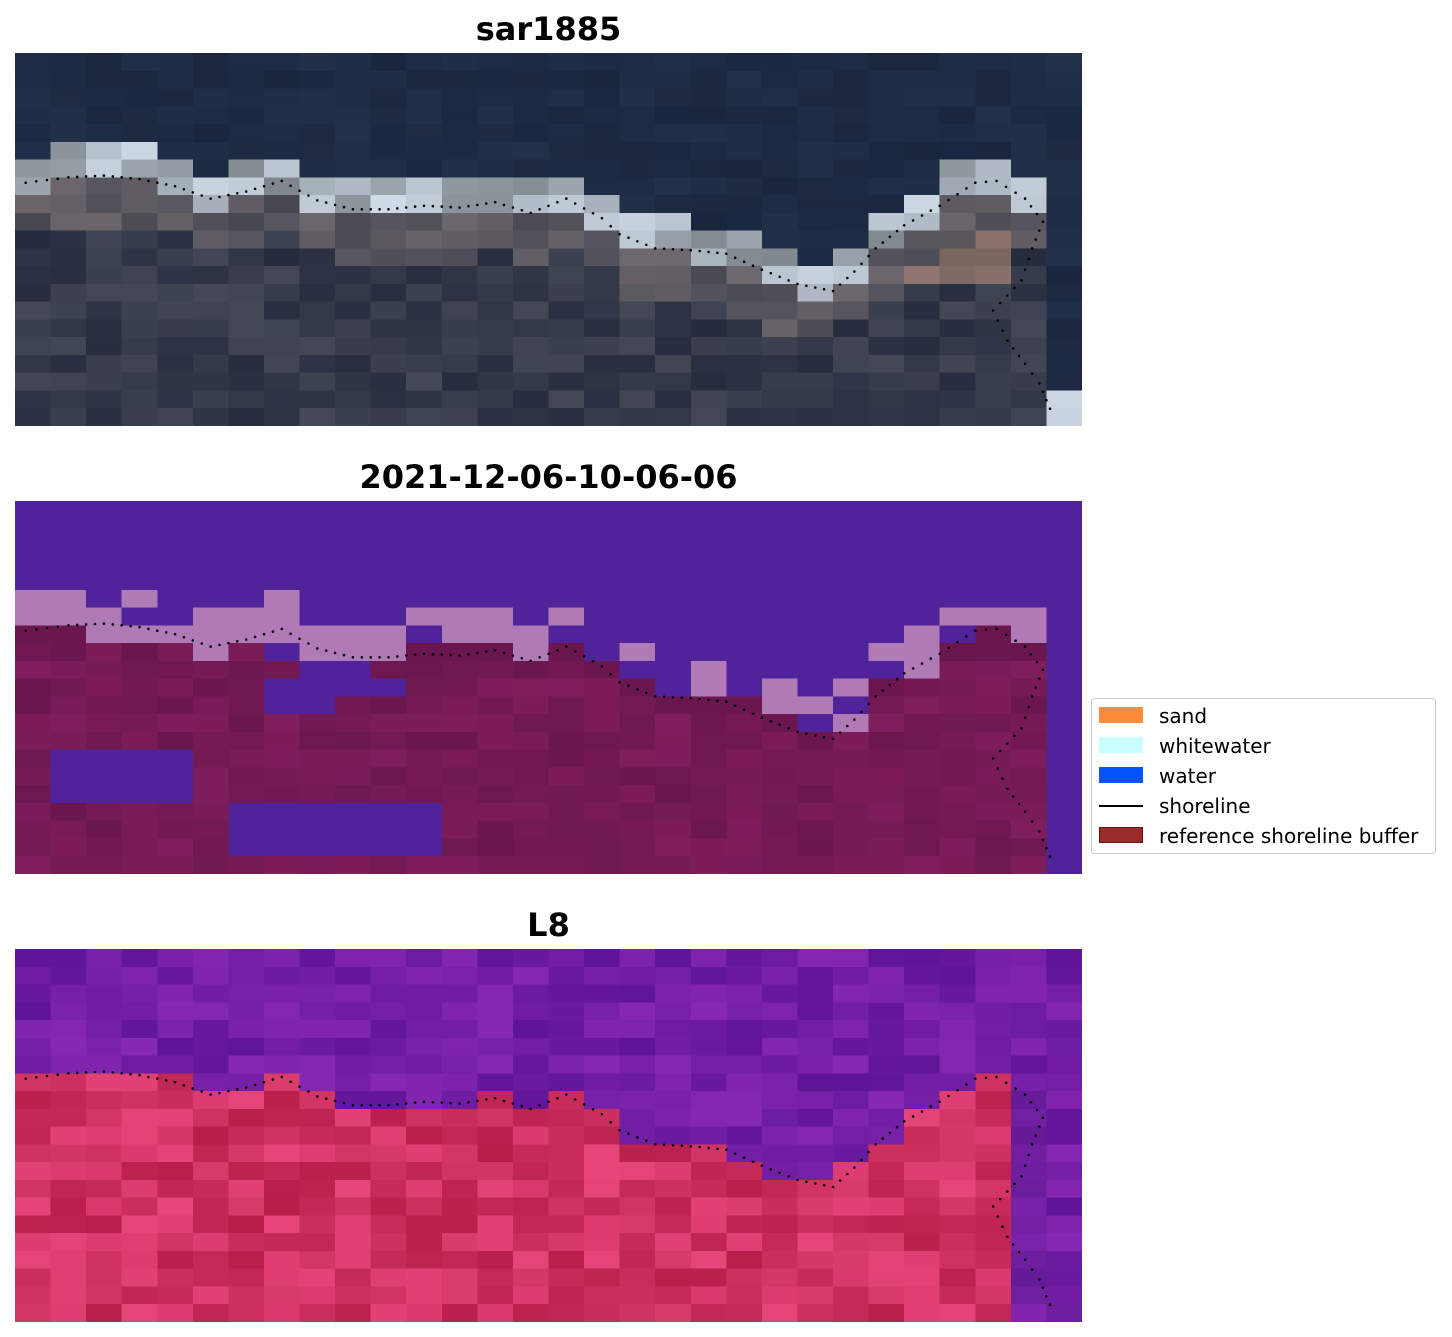  I want to click on legend-label: reference shoreline buffer, so click(1289, 836).